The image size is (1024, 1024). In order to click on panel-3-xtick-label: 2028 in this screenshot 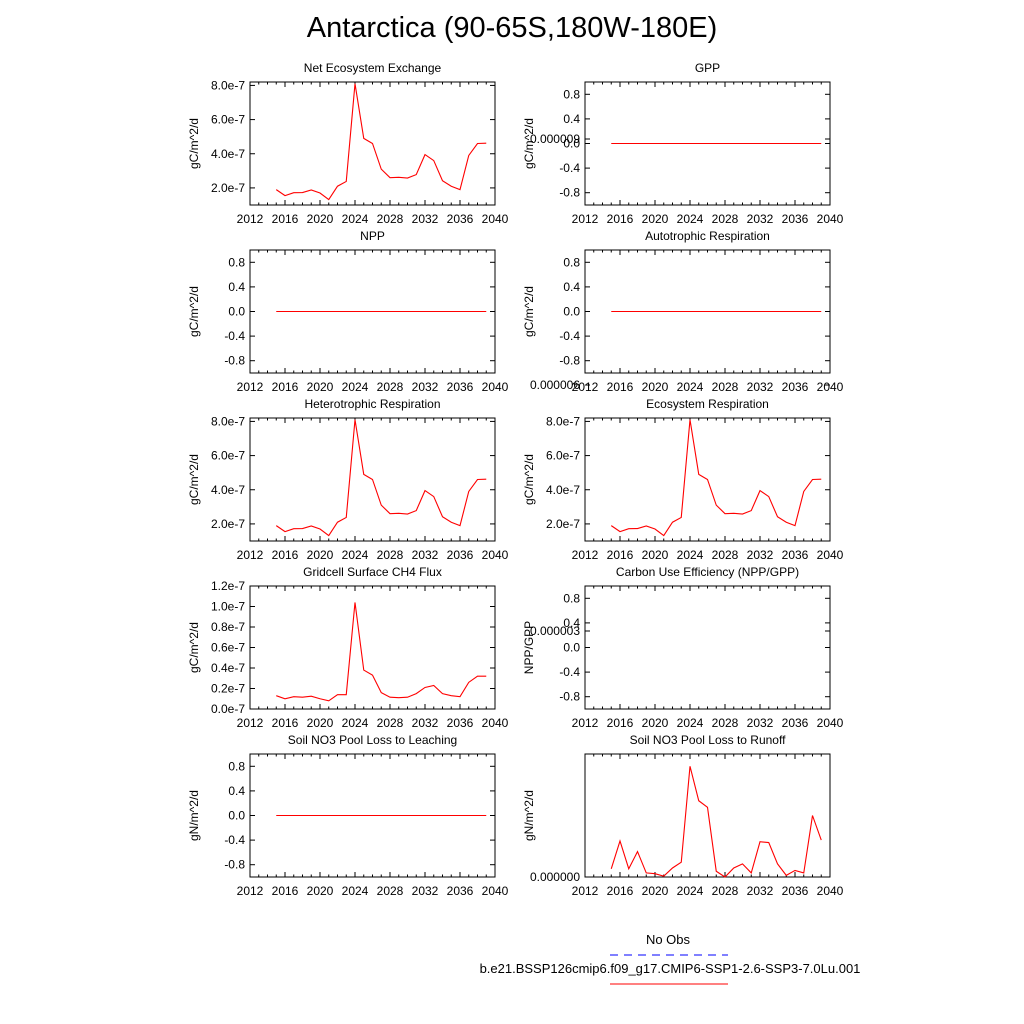, I will do `click(725, 387)`.